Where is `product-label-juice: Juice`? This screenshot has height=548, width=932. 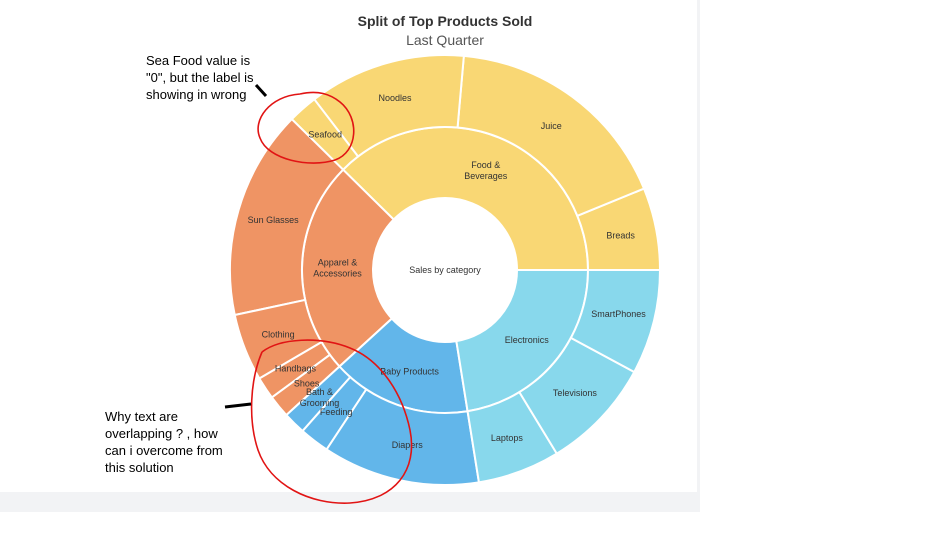 product-label-juice: Juice is located at coordinates (551, 126).